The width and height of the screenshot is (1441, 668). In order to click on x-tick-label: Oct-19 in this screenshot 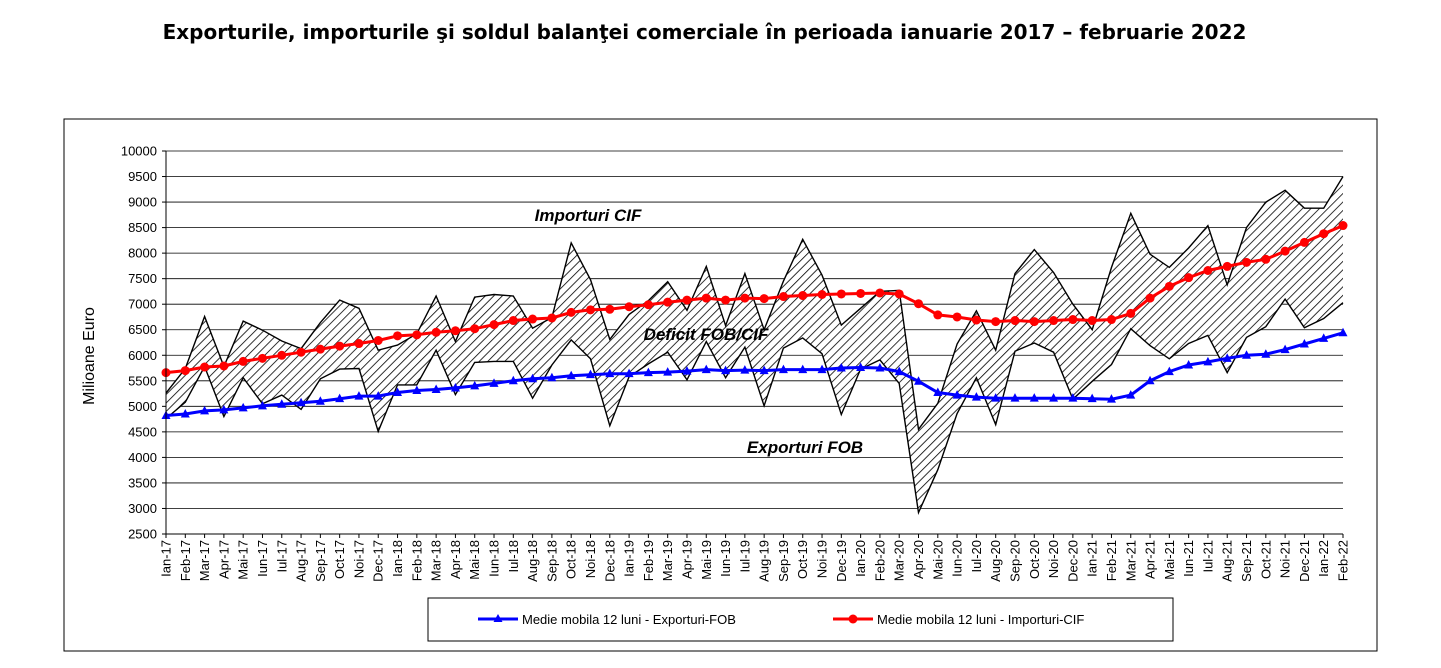, I will do `click(802, 559)`.